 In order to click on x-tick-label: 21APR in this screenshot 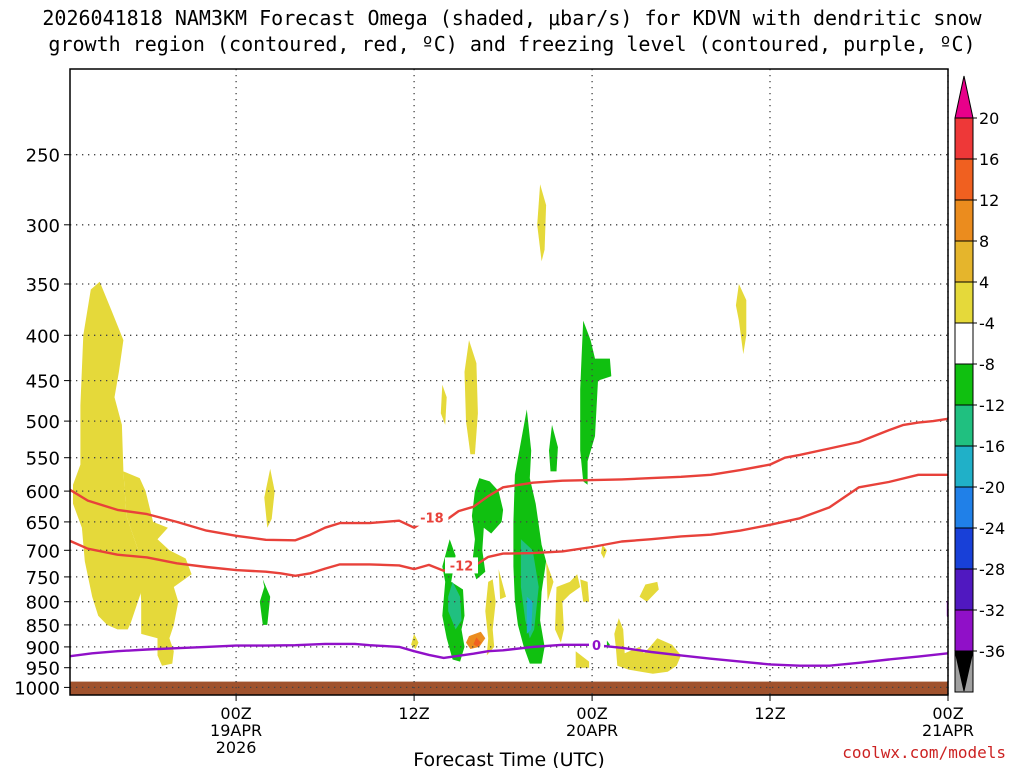, I will do `click(948, 730)`.